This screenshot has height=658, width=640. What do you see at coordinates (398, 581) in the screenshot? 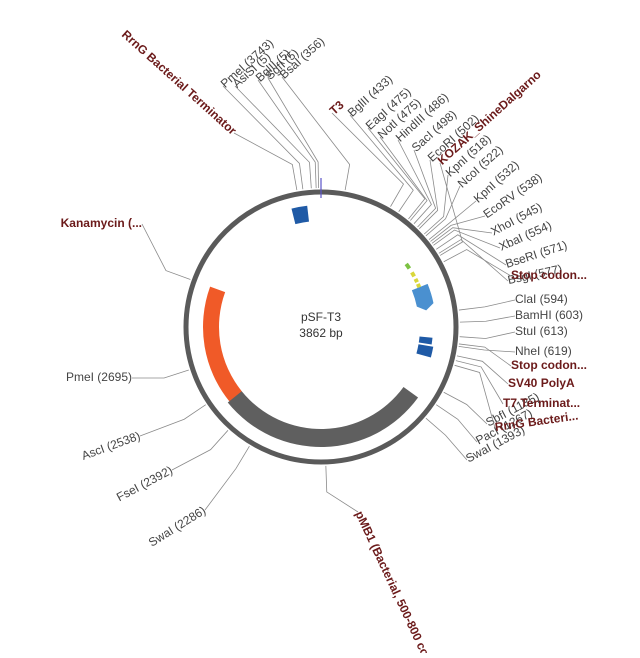
I see `feature-label: pMB1 (Bacterial, 500-800 copies)` at bounding box center [398, 581].